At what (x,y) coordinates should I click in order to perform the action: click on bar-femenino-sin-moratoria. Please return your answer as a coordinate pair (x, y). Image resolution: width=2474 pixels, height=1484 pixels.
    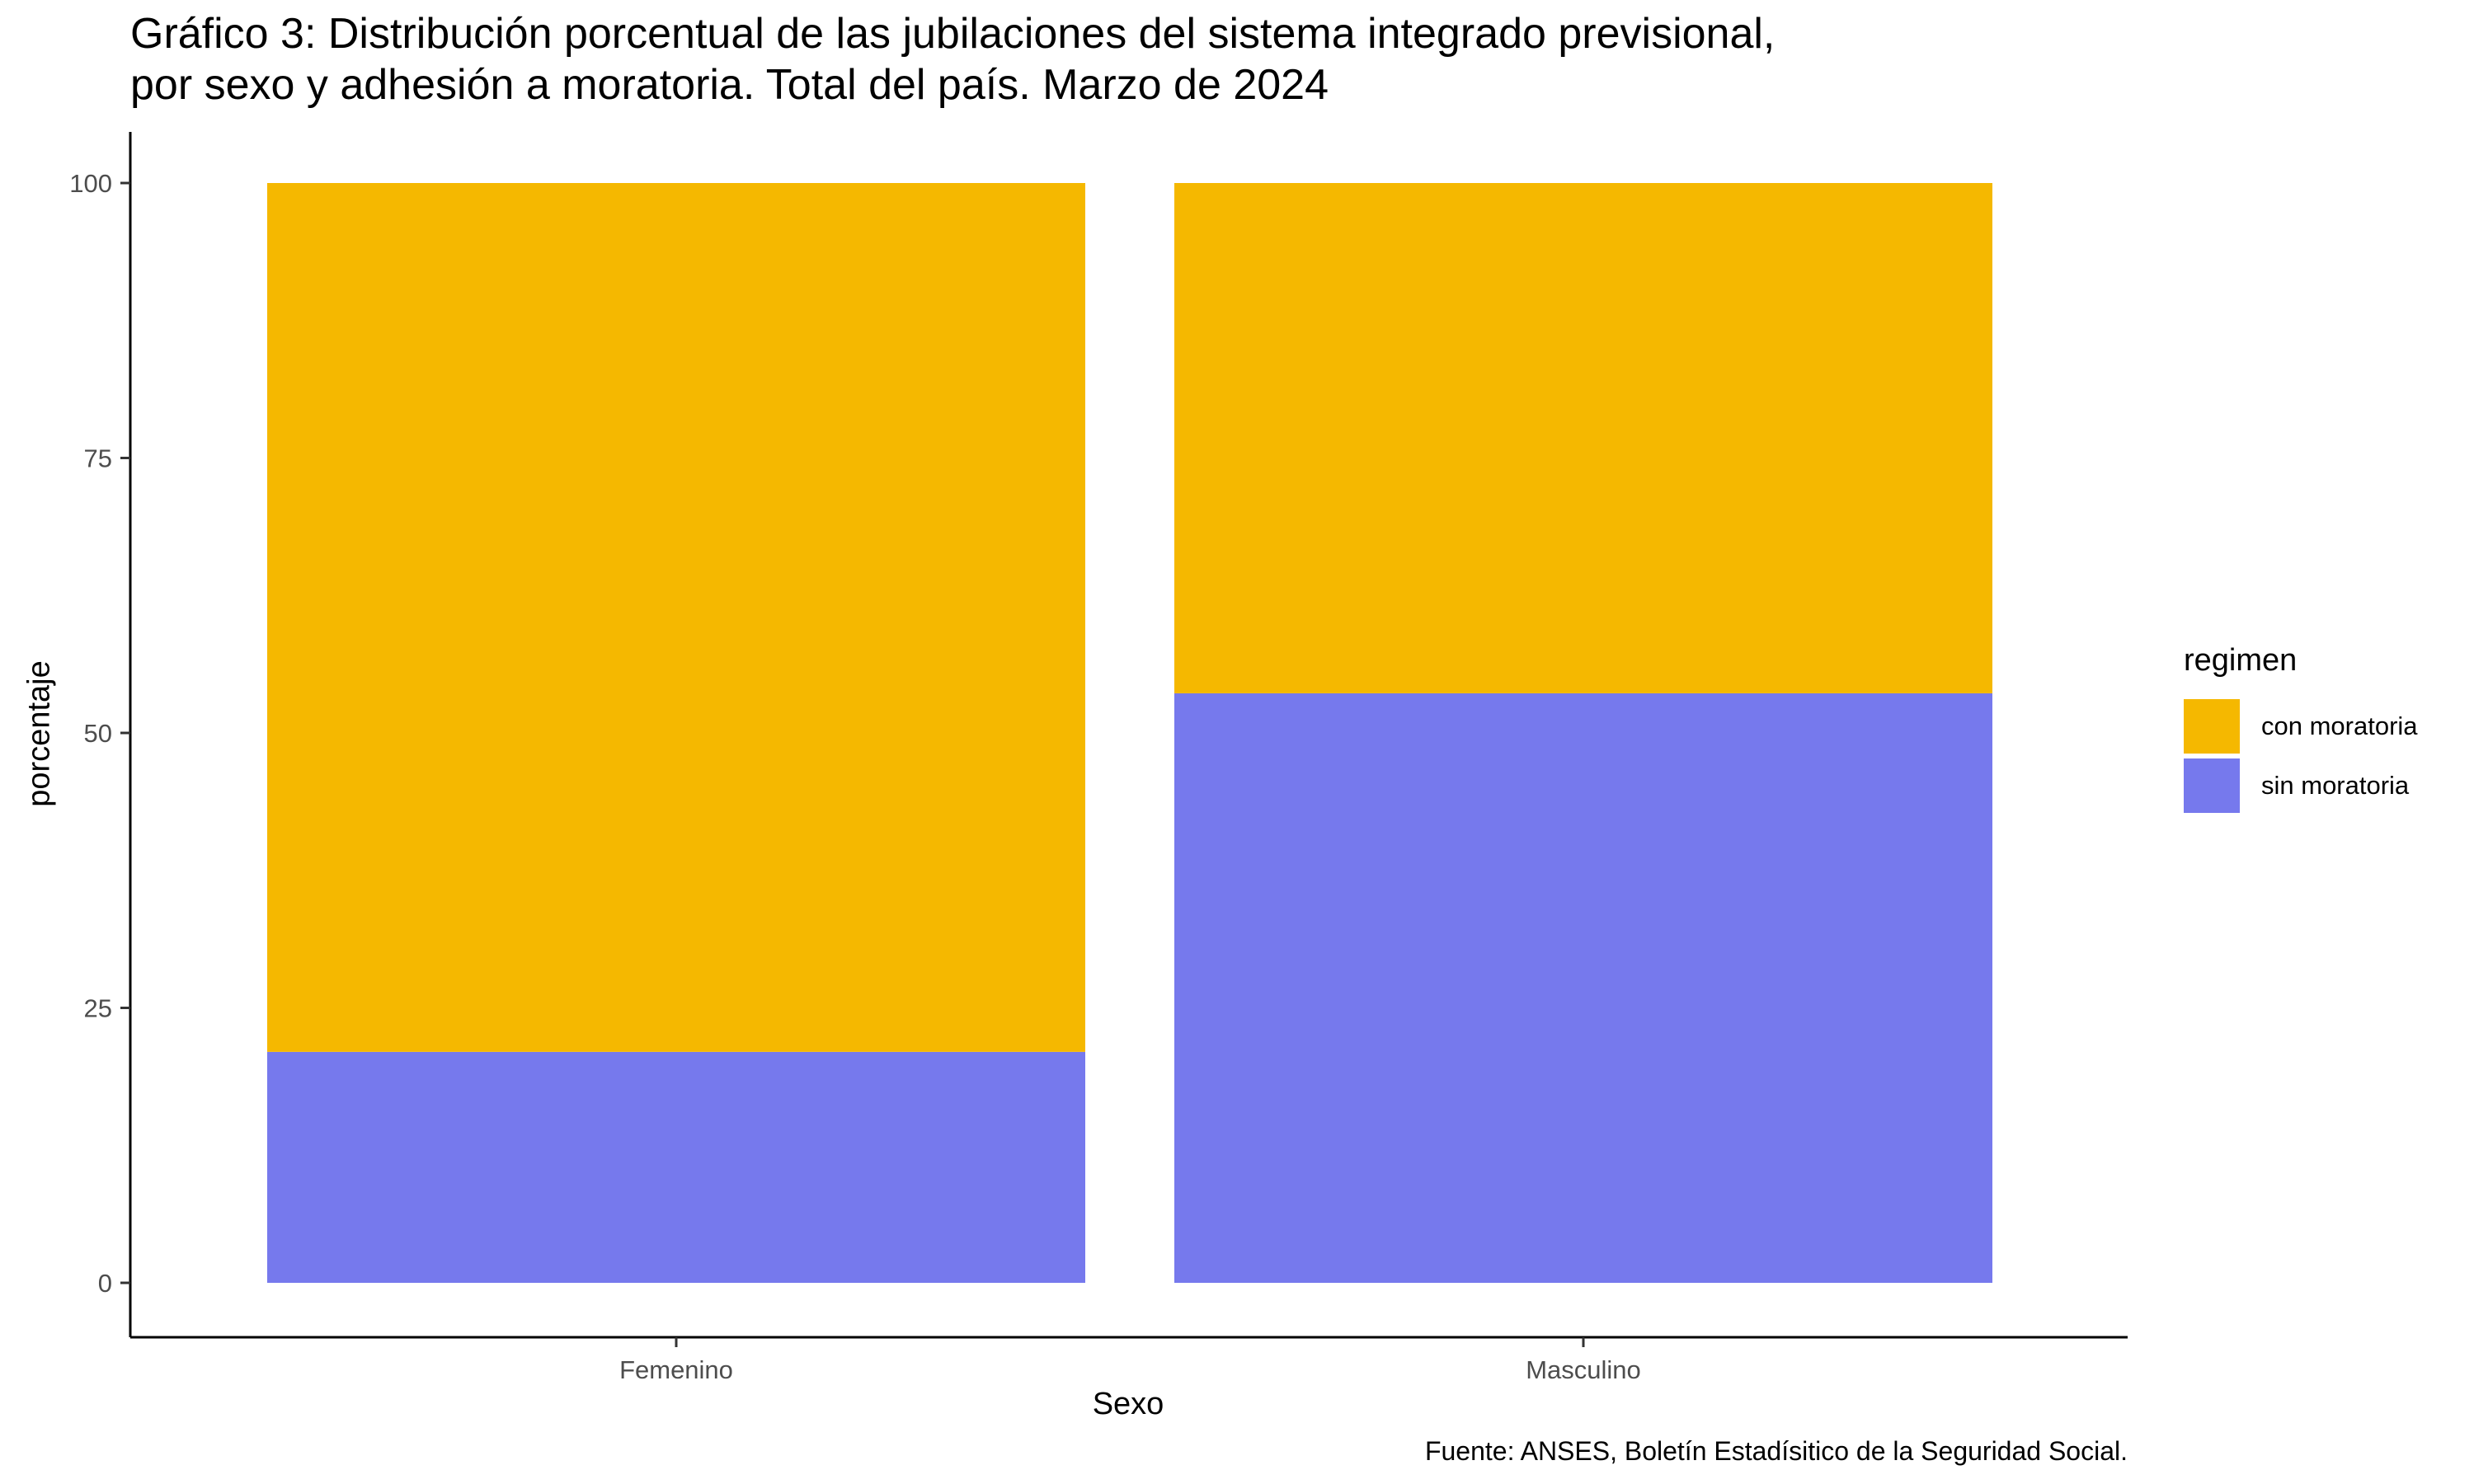
    Looking at the image, I should click on (676, 1167).